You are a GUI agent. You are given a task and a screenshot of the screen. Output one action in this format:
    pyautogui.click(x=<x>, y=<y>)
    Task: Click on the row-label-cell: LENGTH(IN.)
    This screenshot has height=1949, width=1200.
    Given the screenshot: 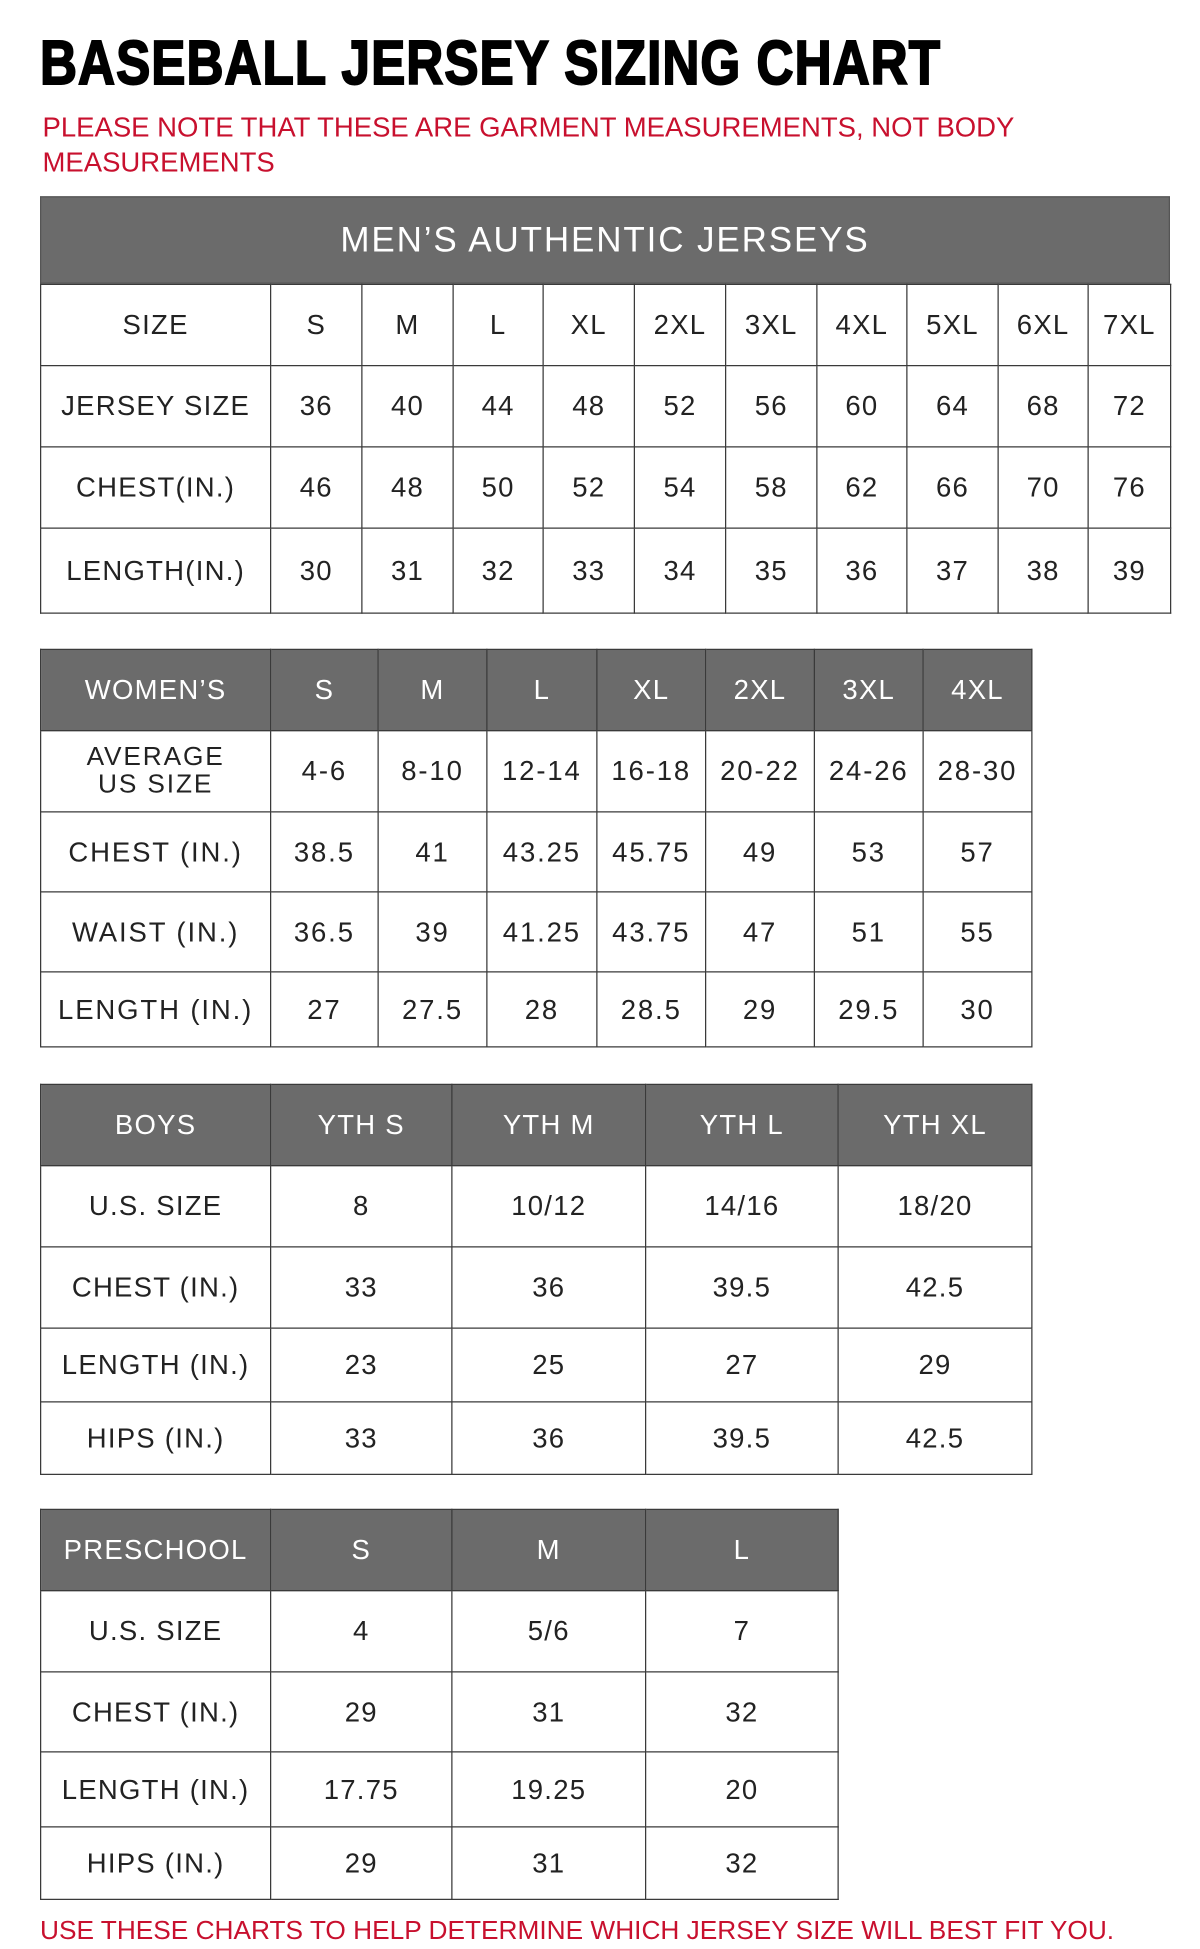 What is the action you would take?
    pyautogui.click(x=156, y=570)
    